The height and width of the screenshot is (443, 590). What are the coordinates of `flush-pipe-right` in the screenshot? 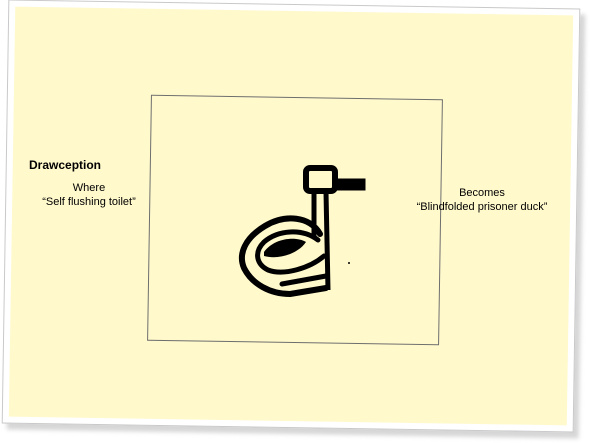 It's located at (327, 241).